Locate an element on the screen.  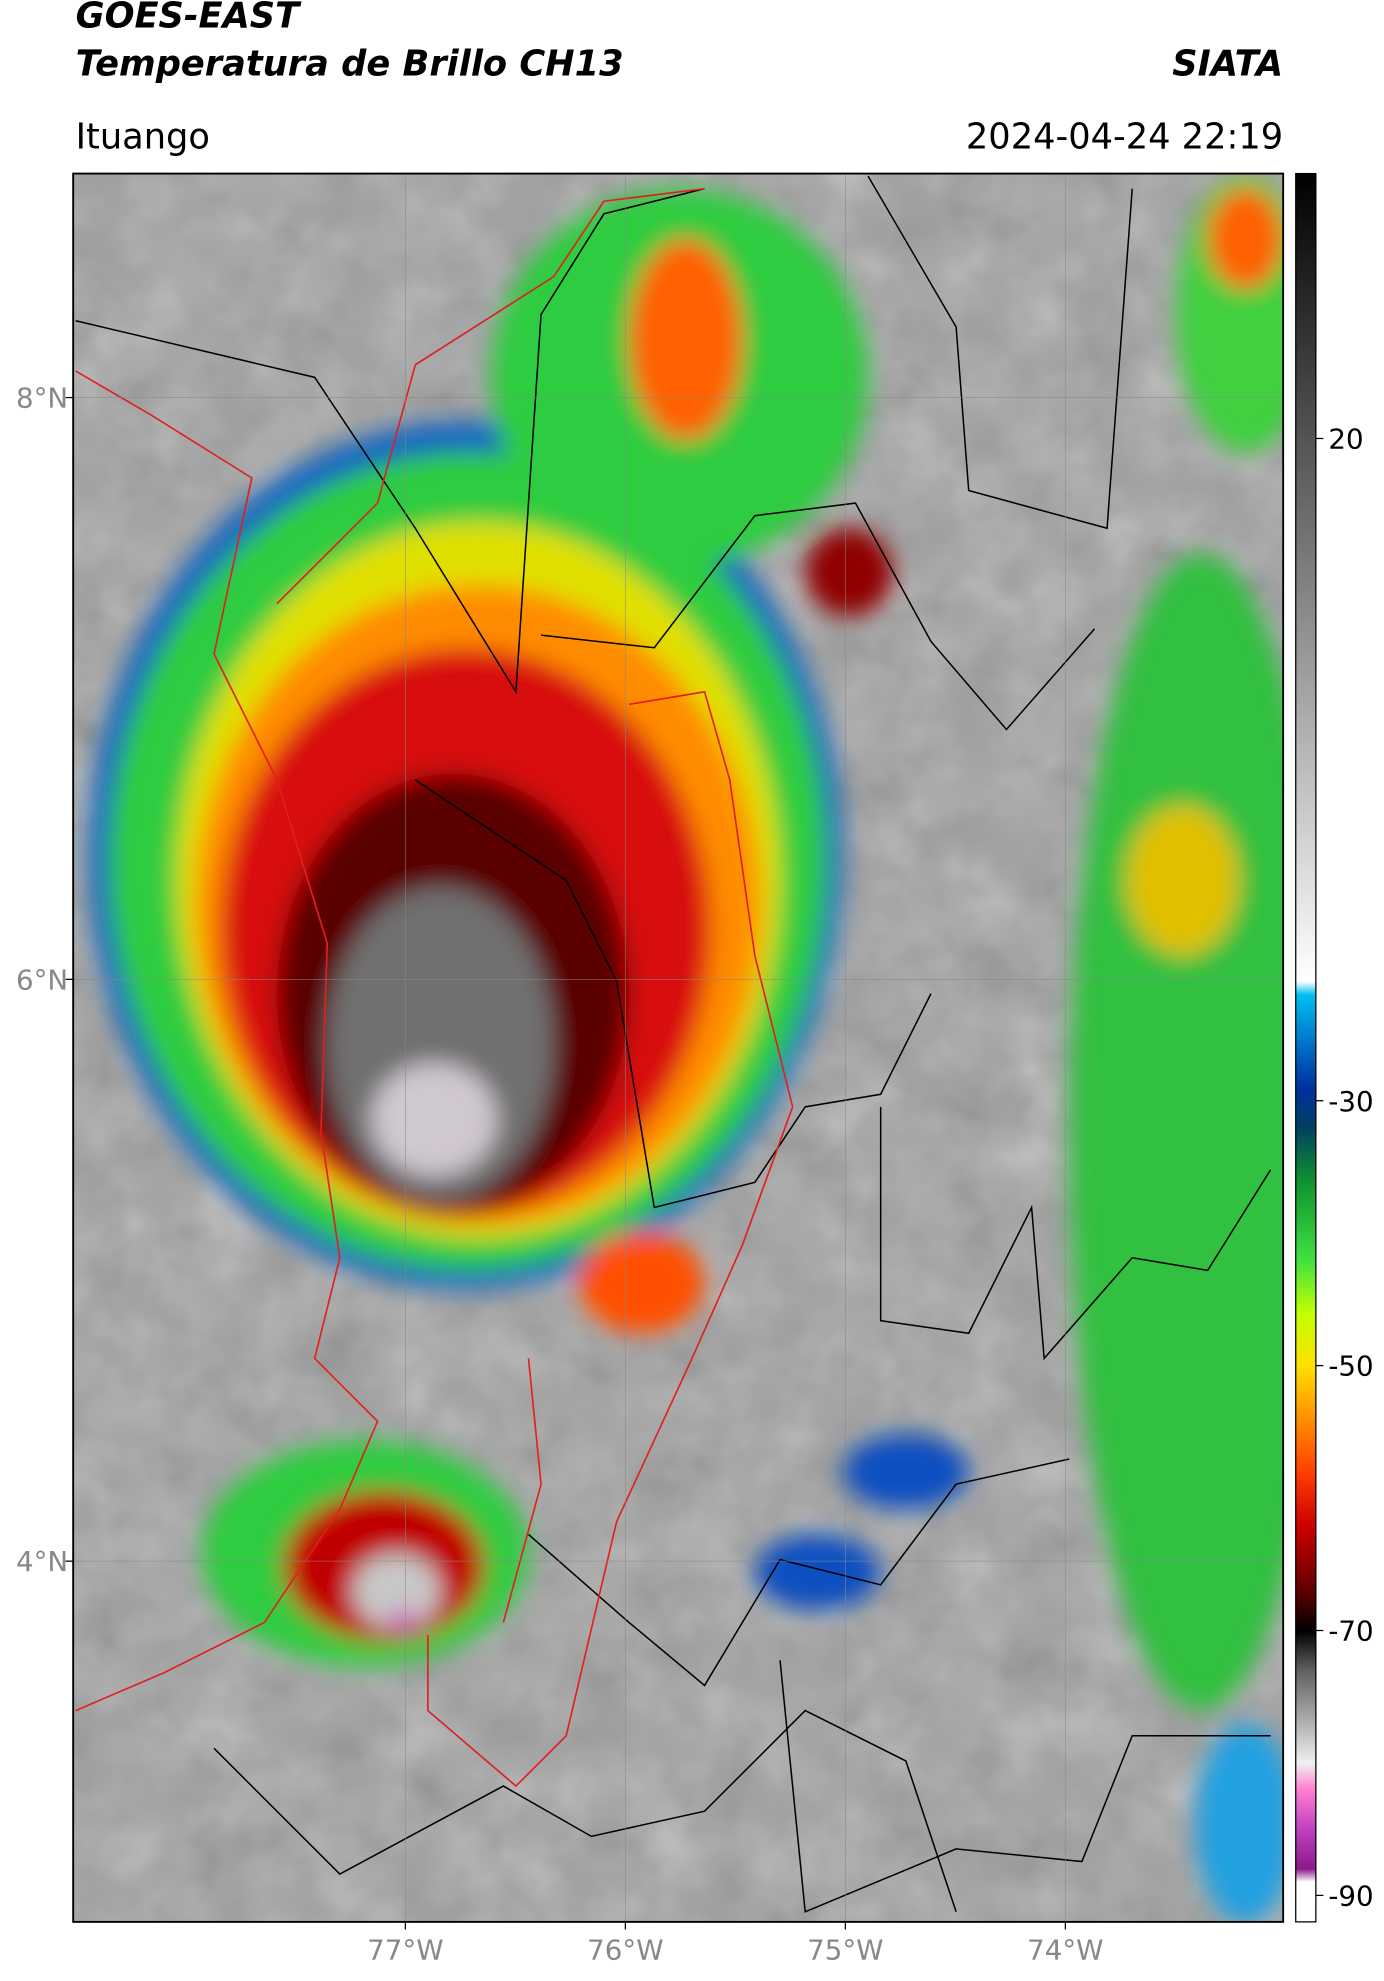
y-tick-label: 4°N is located at coordinates (42, 1561).